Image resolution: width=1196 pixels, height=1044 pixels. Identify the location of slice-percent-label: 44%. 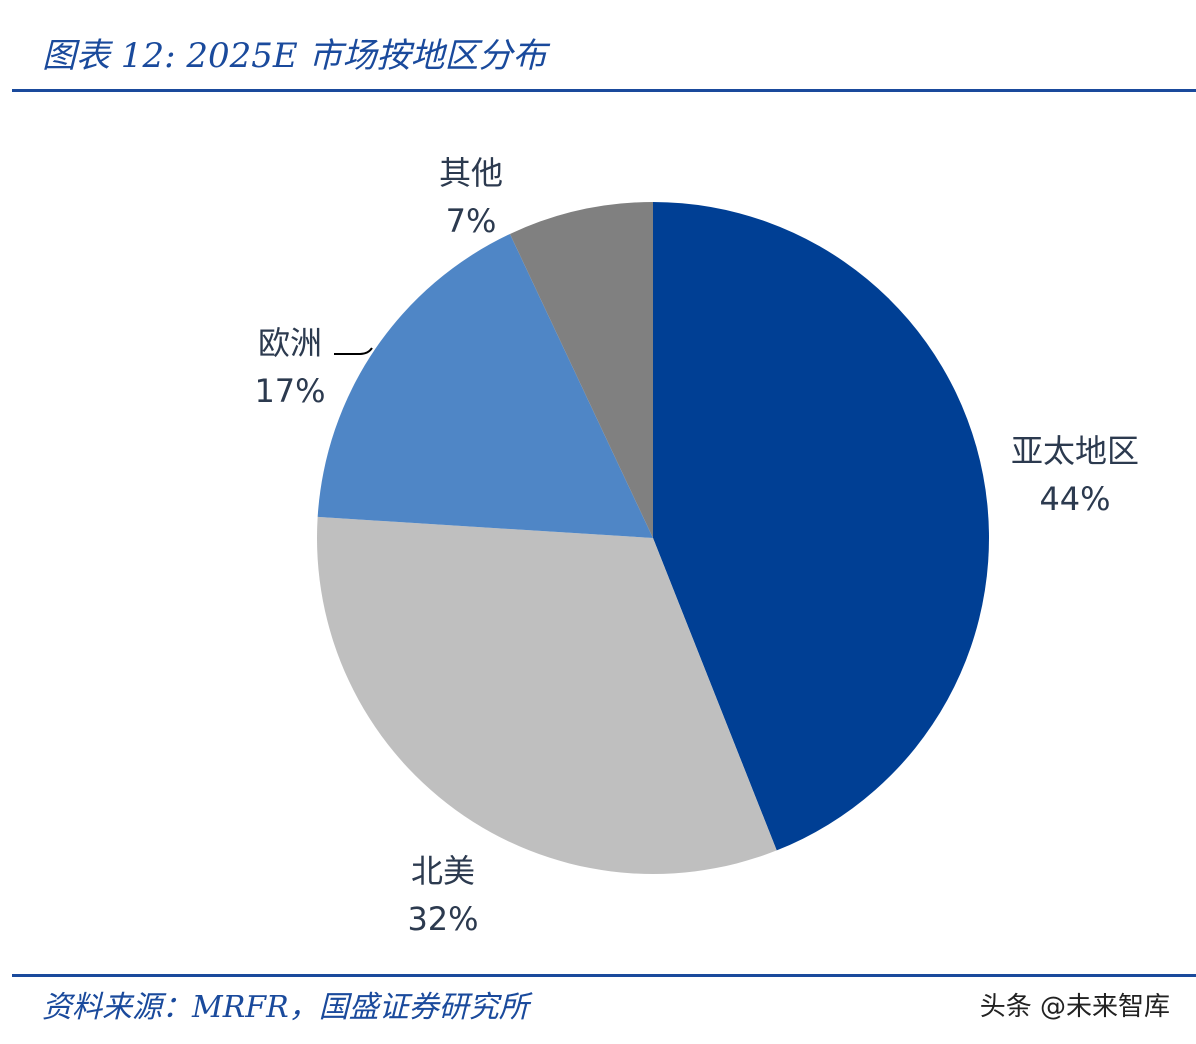
(1074, 499).